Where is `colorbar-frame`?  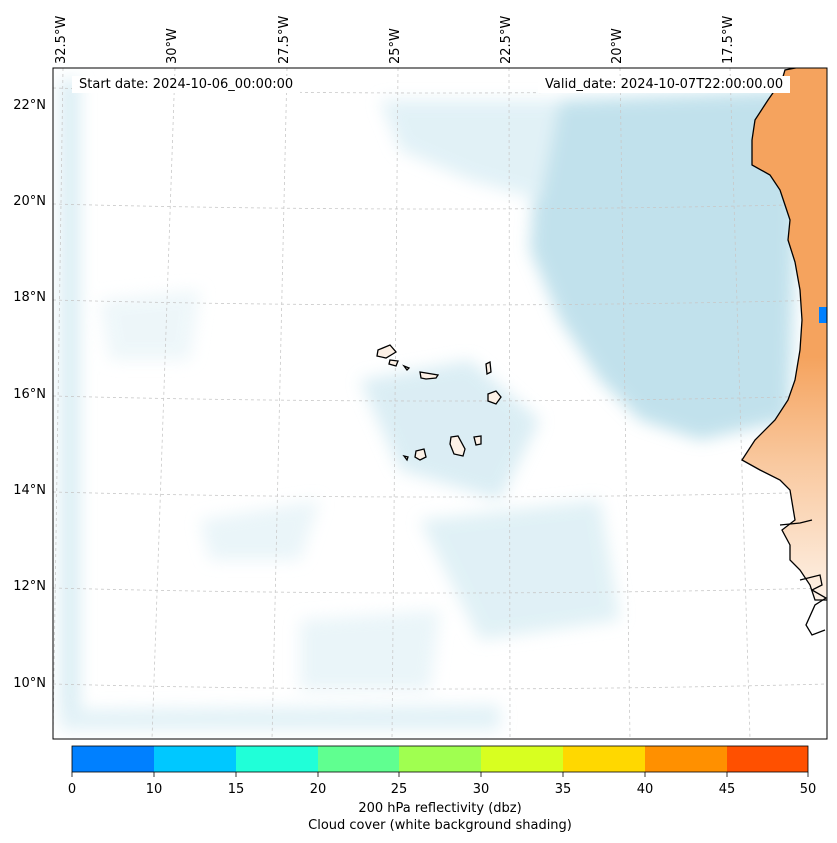
colorbar-frame is located at coordinates (440, 759).